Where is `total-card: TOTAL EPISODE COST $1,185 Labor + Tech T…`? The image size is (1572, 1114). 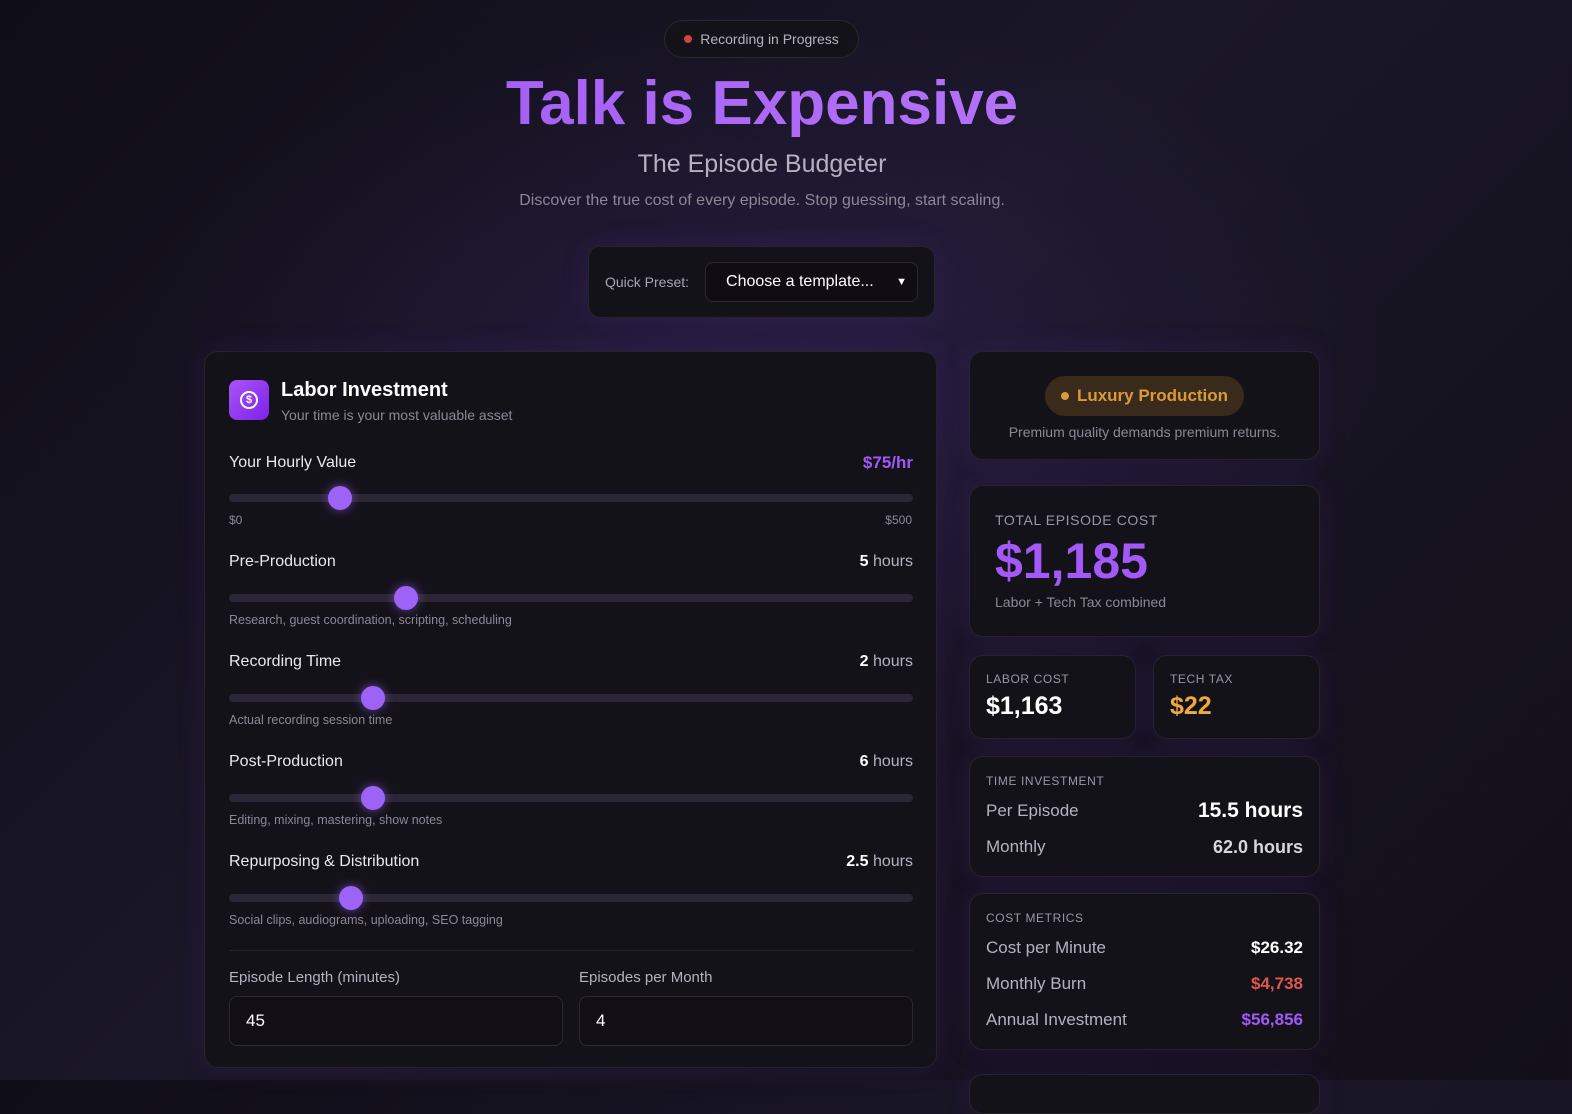 total-card: TOTAL EPISODE COST $1,185 Labor + Tech T… is located at coordinates (1144, 561).